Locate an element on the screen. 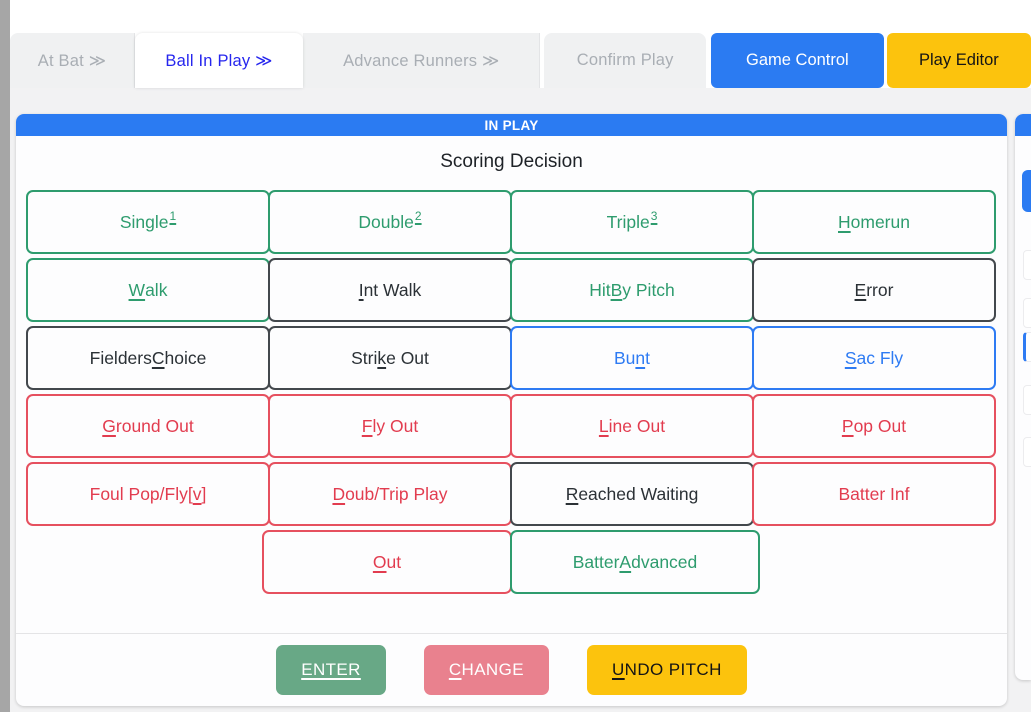 The height and width of the screenshot is (712, 1031). grid-empty-cell is located at coordinates (145, 562).